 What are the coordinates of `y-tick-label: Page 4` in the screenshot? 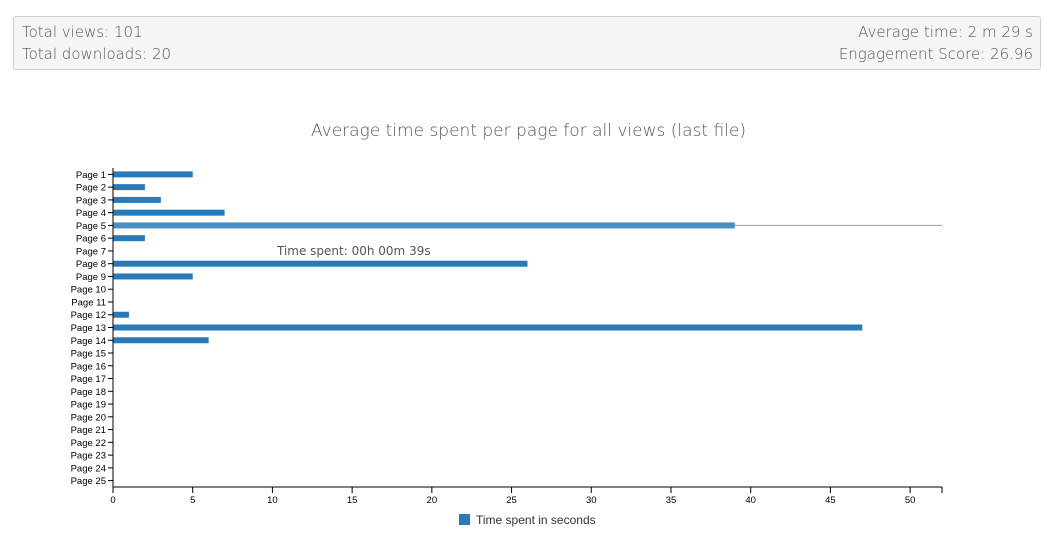 It's located at (91, 213).